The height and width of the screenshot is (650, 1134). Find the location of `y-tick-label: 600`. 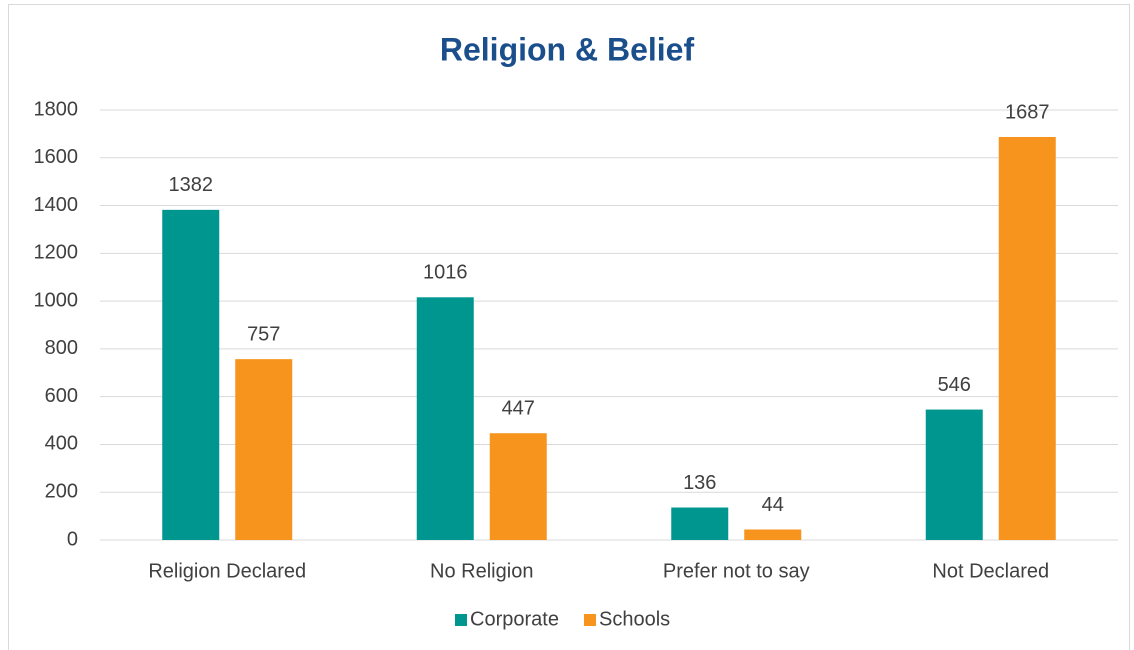

y-tick-label: 600 is located at coordinates (61, 396).